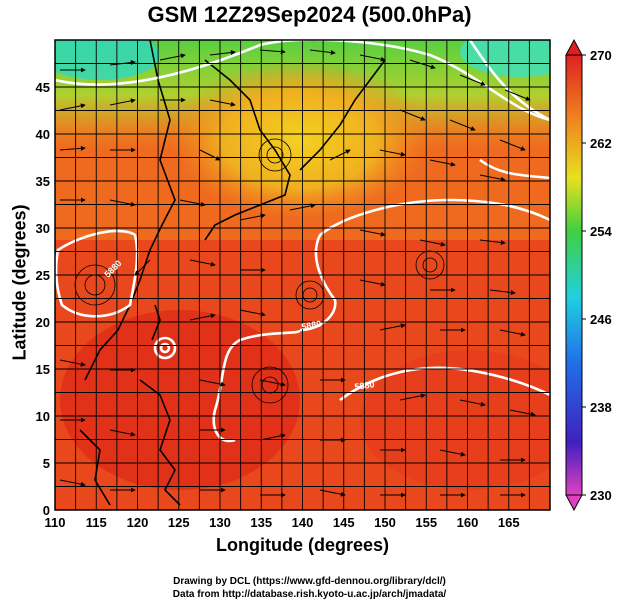  Describe the element at coordinates (601, 55) in the screenshot. I see `colorbar-tick-label: 270` at that location.